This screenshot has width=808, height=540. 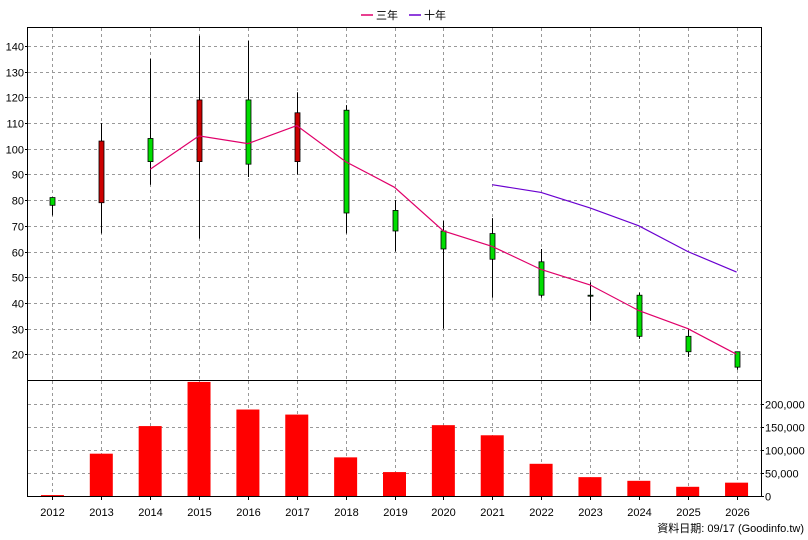 What do you see at coordinates (541, 278) in the screenshot?
I see `candle-body-2022` at bounding box center [541, 278].